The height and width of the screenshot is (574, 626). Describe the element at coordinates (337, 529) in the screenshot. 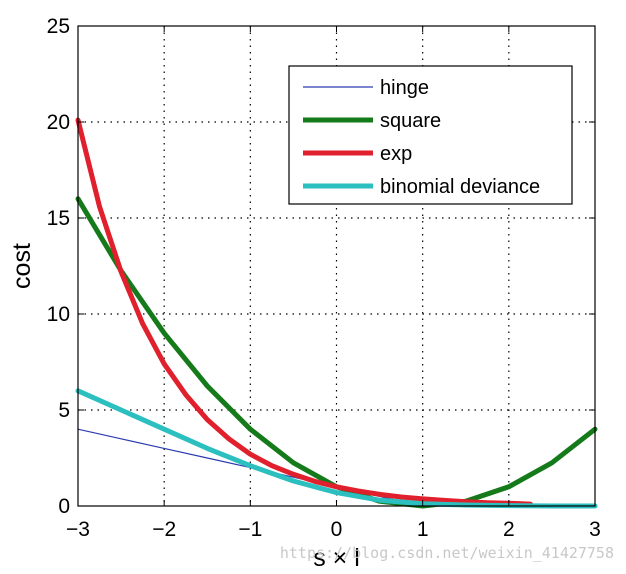

I see `x-tick-label: 0` at that location.